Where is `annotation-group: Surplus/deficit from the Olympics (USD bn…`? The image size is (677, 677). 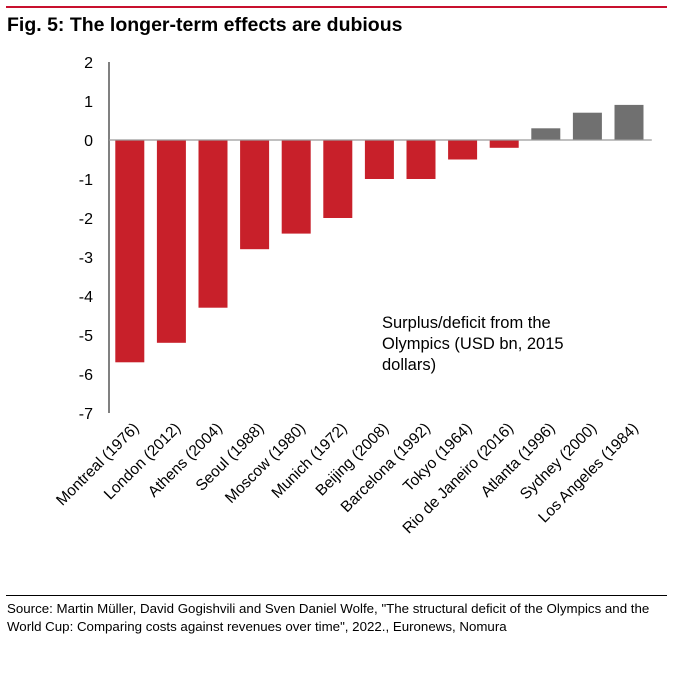
annotation-group: Surplus/deficit from the Olympics (USD bn… is located at coordinates (473, 344).